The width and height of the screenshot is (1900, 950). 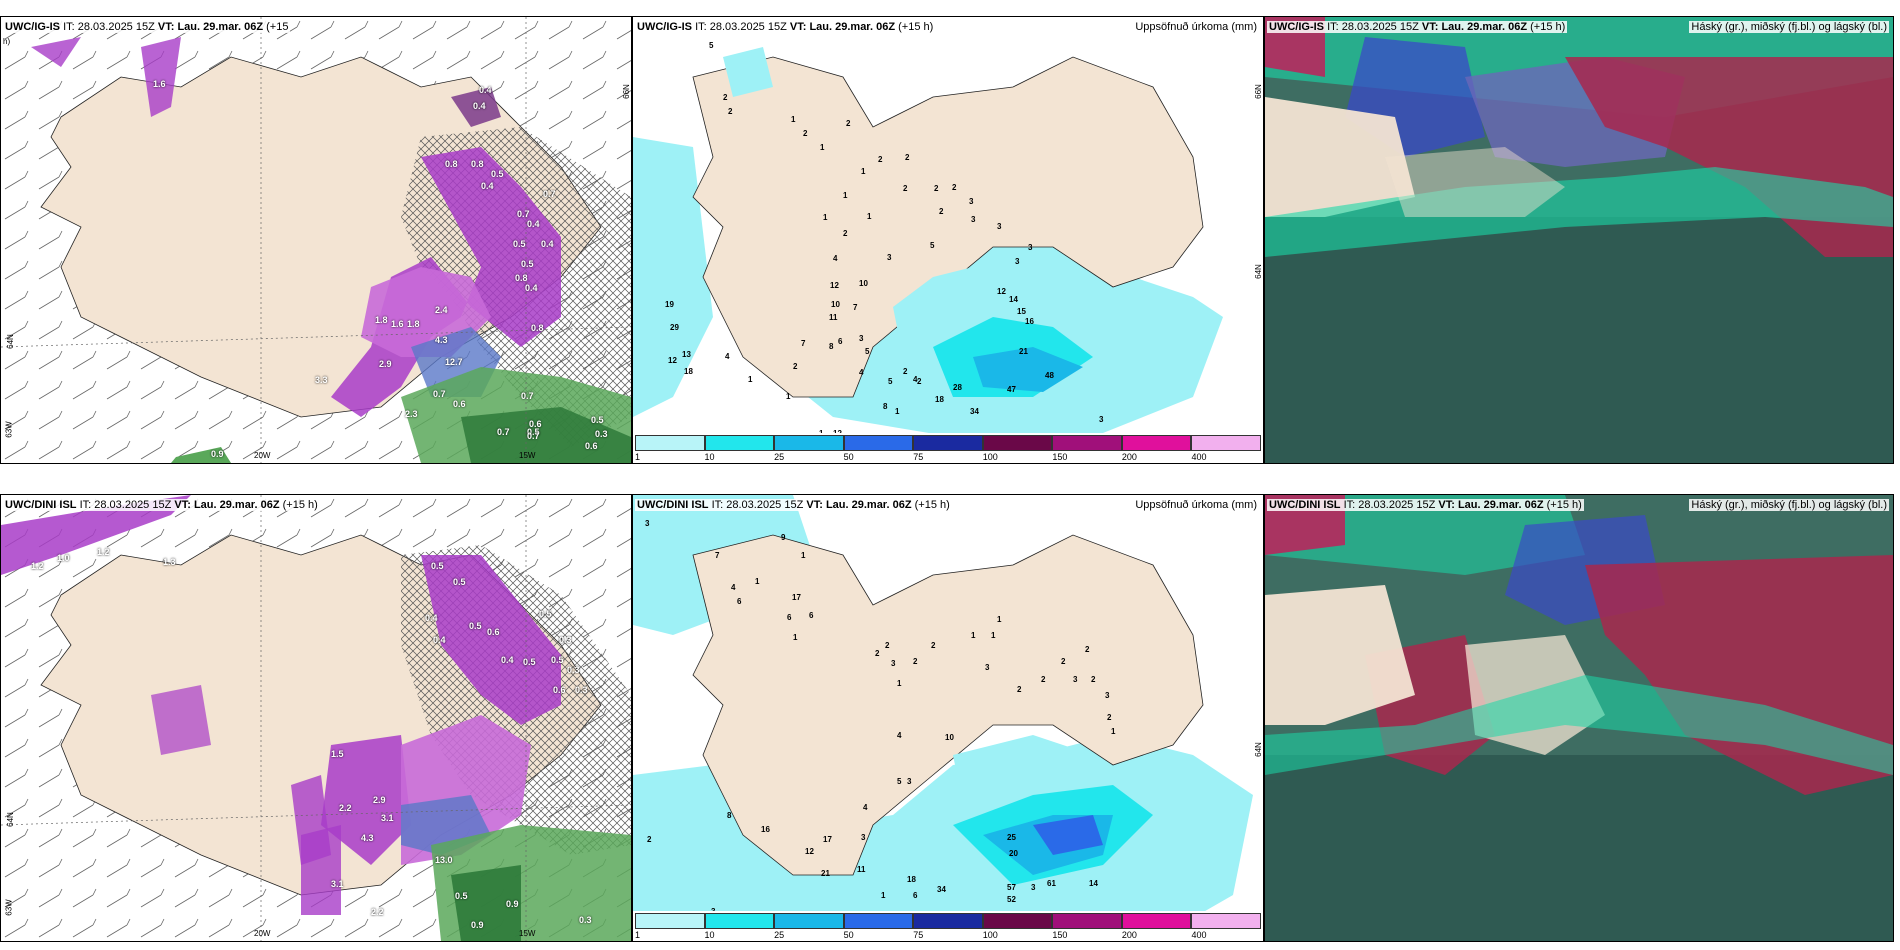 I want to click on precip-north, so click(x=476, y=107).